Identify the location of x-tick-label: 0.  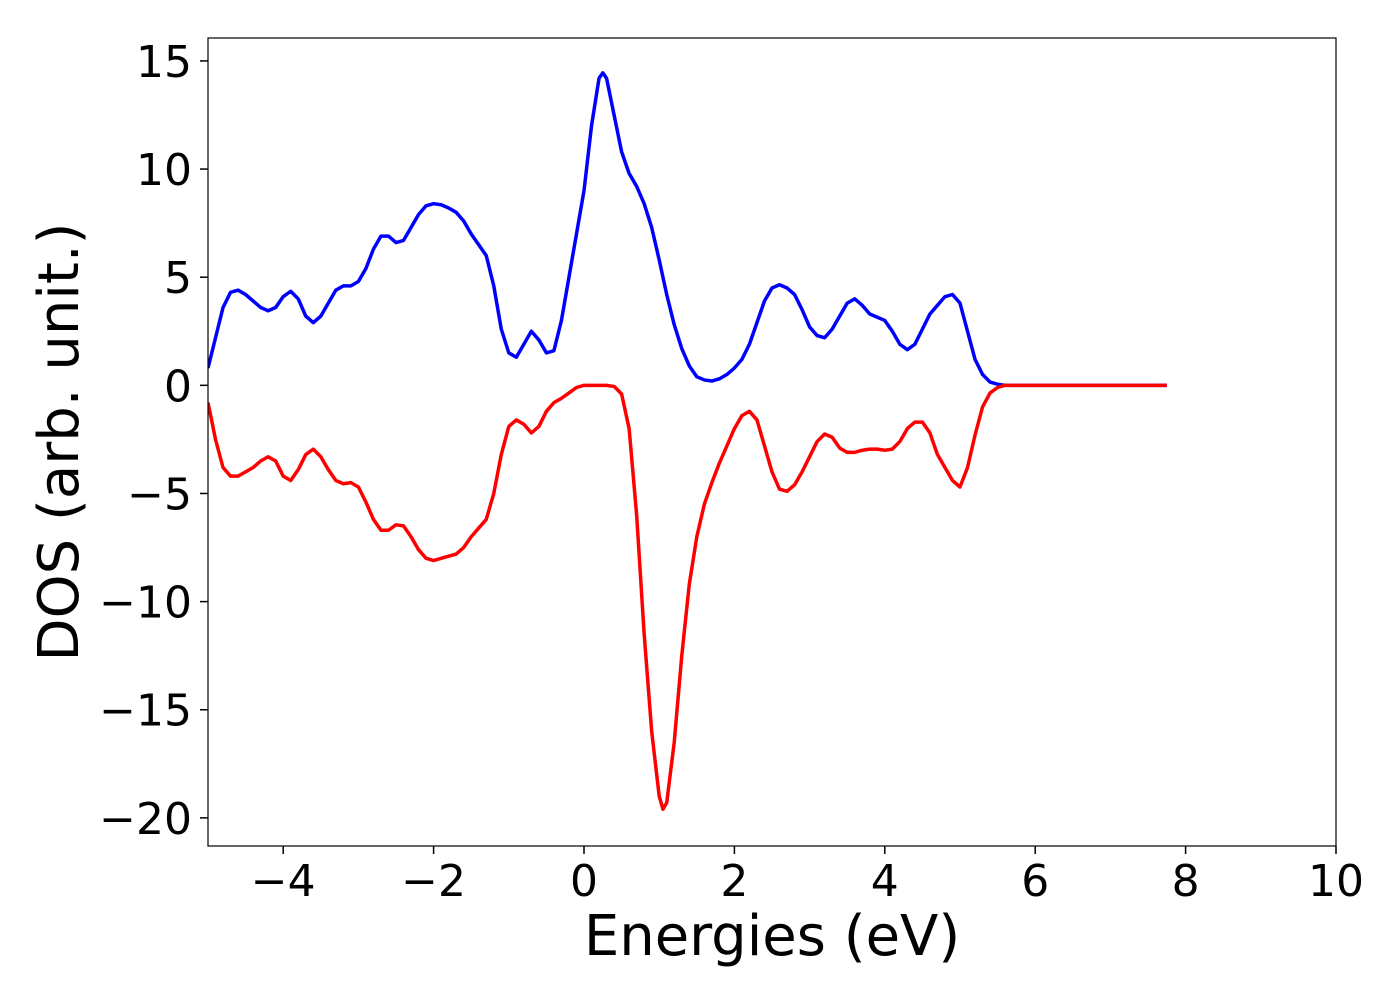
(584, 881).